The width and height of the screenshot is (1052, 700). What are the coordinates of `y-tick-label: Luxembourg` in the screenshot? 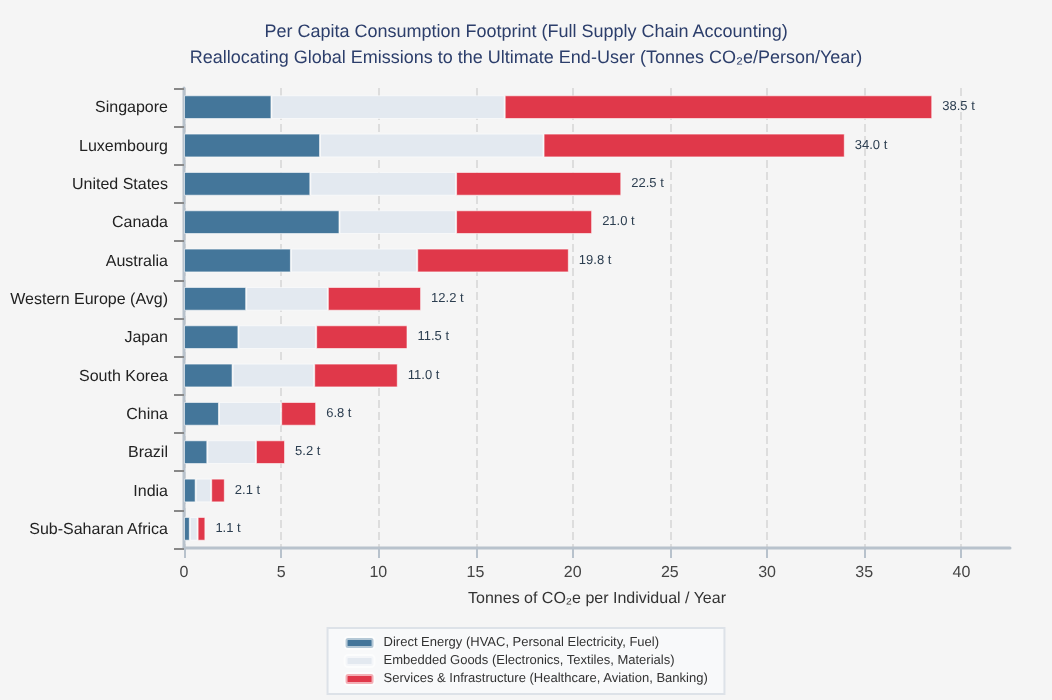 It's located at (123, 145).